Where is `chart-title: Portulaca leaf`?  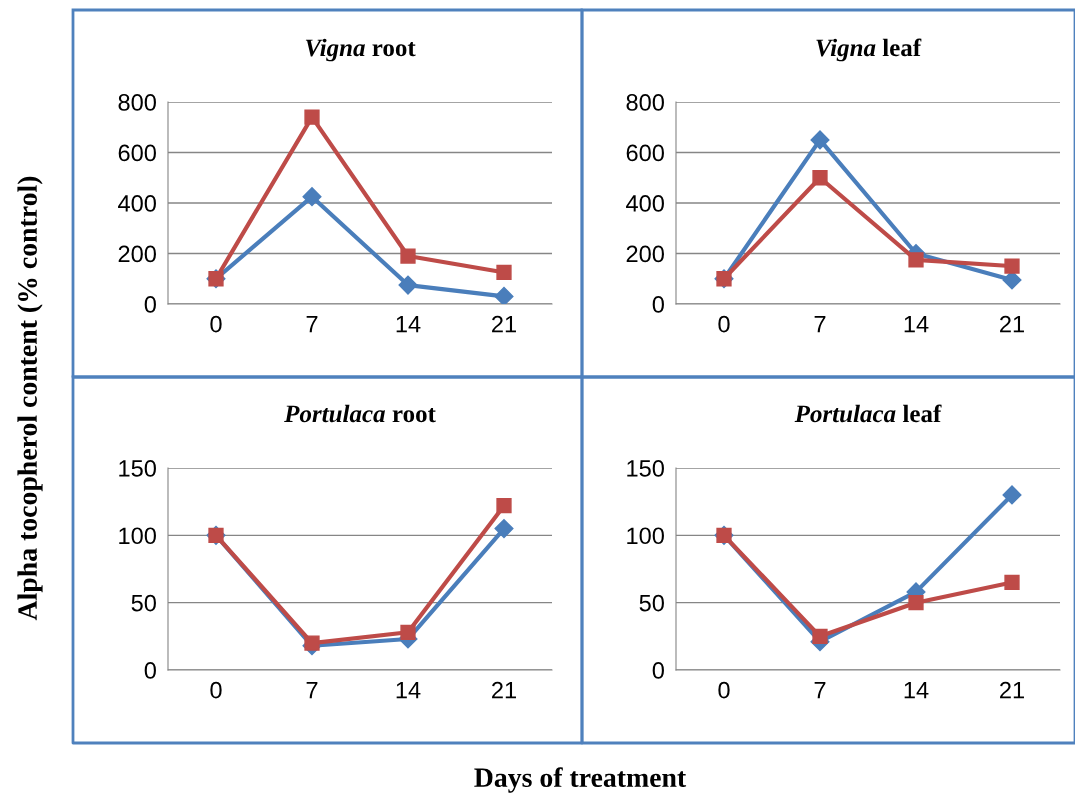 chart-title: Portulaca leaf is located at coordinates (868, 413).